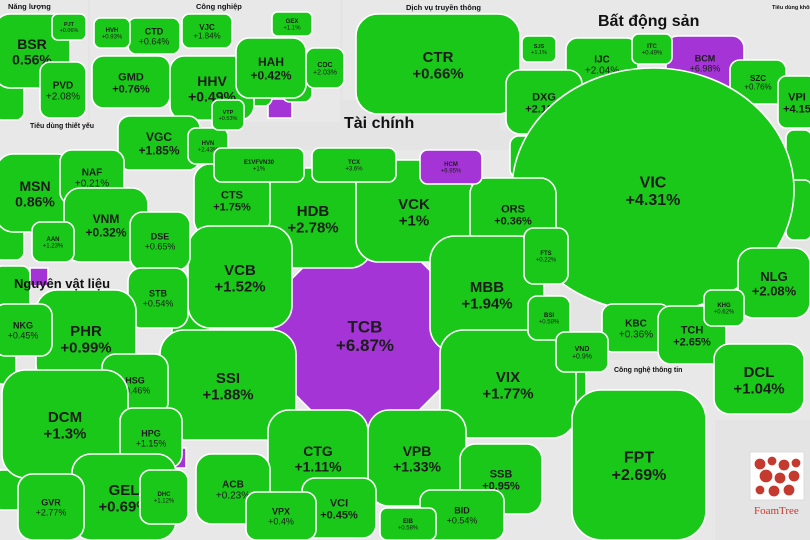 The width and height of the screenshot is (810, 540). Describe the element at coordinates (106, 225) in the screenshot. I see `cell-vnm: VNM+0.32%` at that location.